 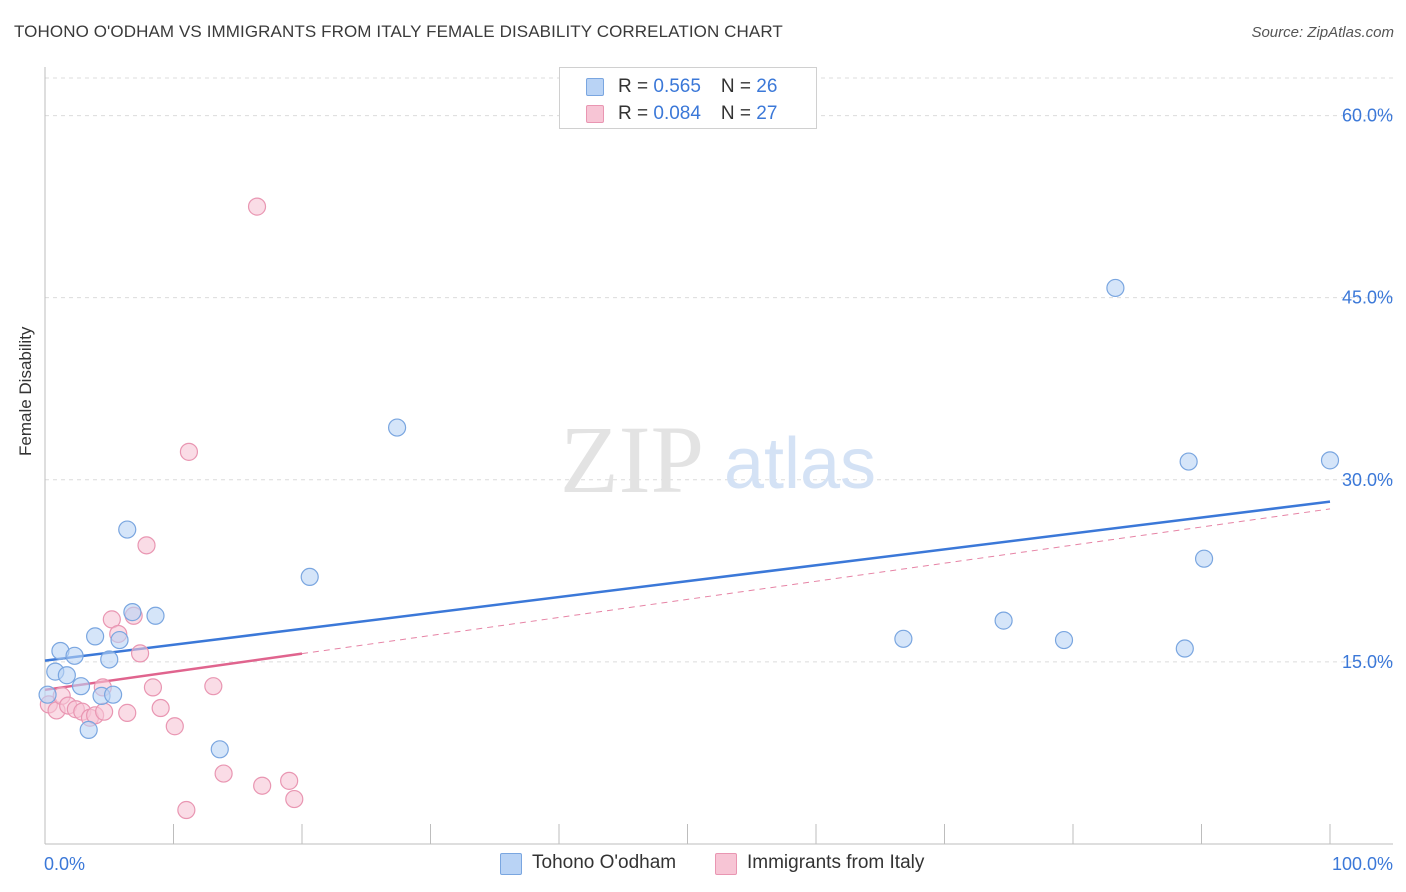 I want to click on y-tick-label: 60.0%, so click(x=1367, y=116).